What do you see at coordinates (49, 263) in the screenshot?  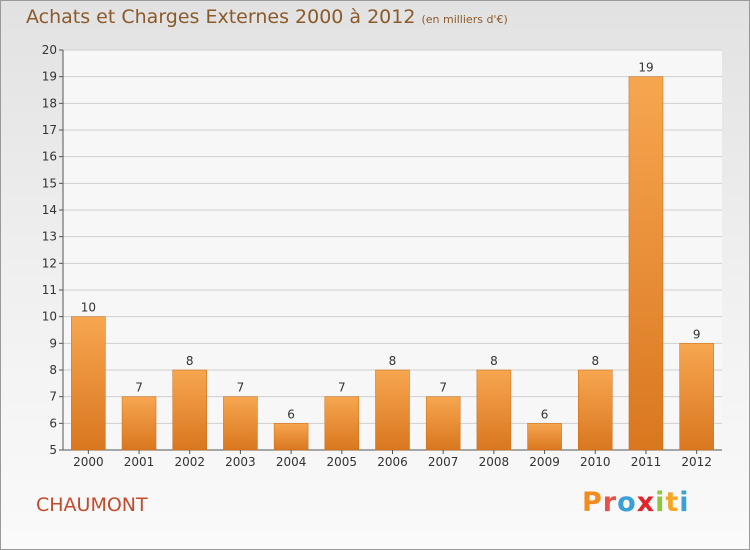 I see `y-tick-label: 12` at bounding box center [49, 263].